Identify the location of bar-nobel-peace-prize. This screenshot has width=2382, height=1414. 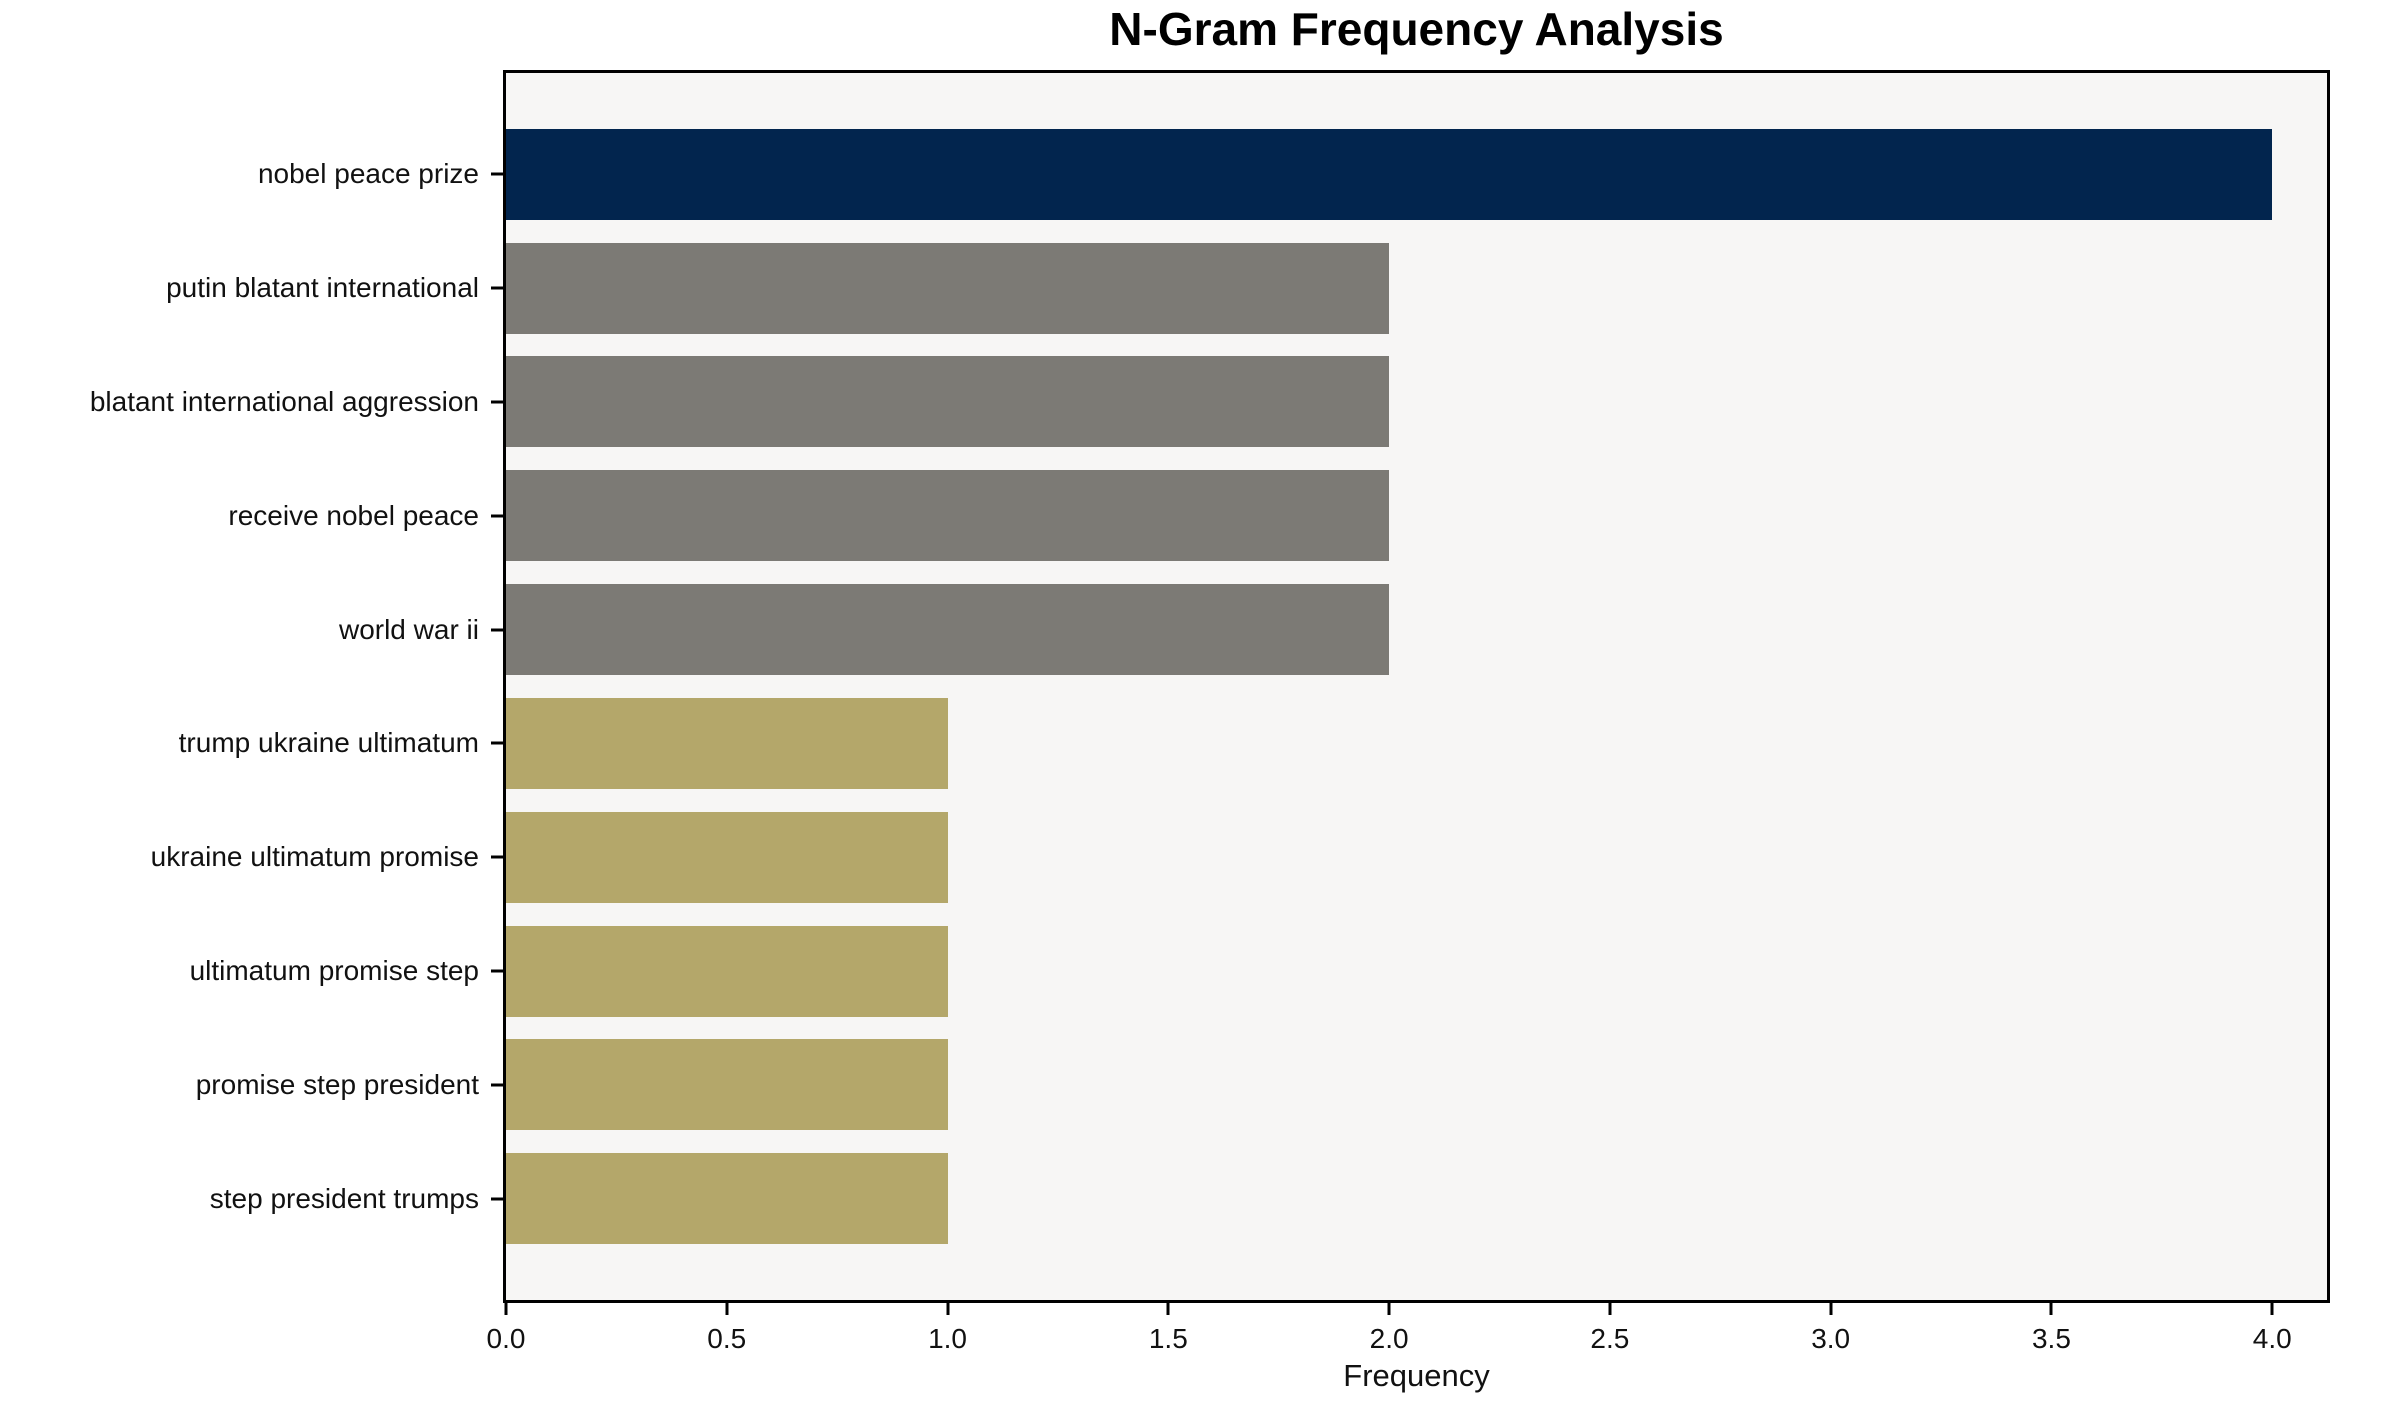
(1389, 174).